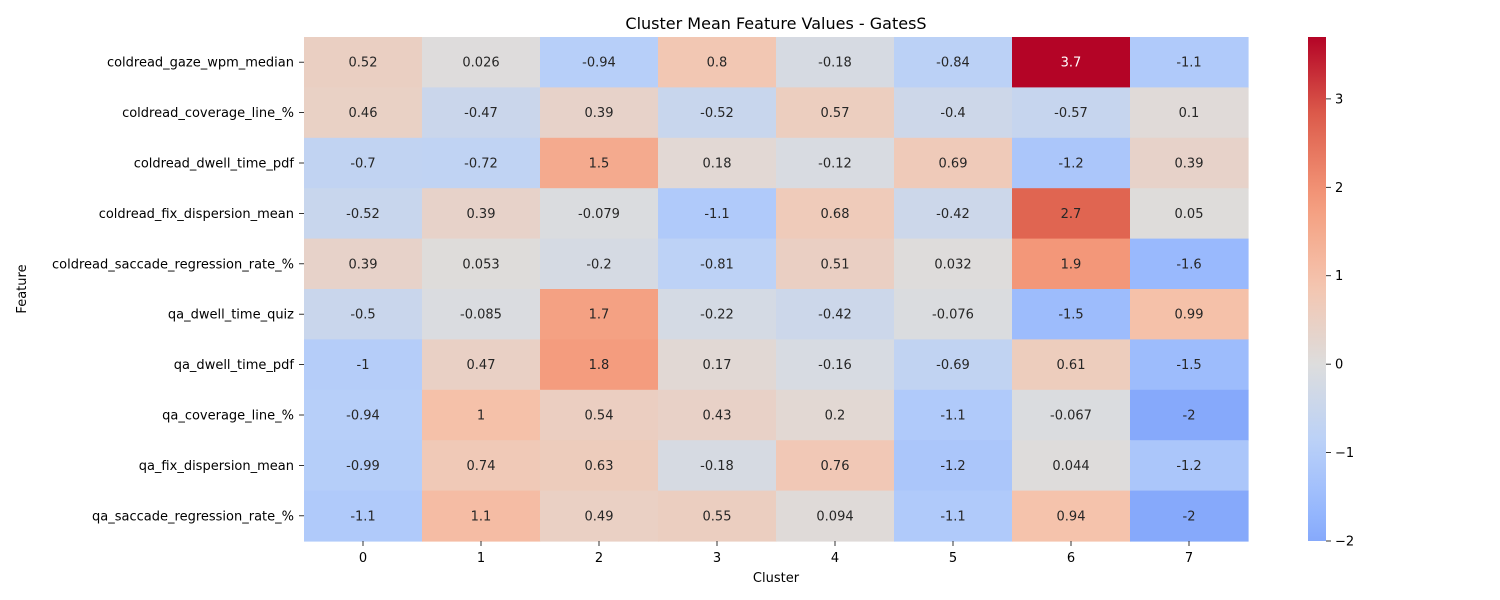  Describe the element at coordinates (1189, 416) in the screenshot. I see `cell-value-label: -2` at that location.